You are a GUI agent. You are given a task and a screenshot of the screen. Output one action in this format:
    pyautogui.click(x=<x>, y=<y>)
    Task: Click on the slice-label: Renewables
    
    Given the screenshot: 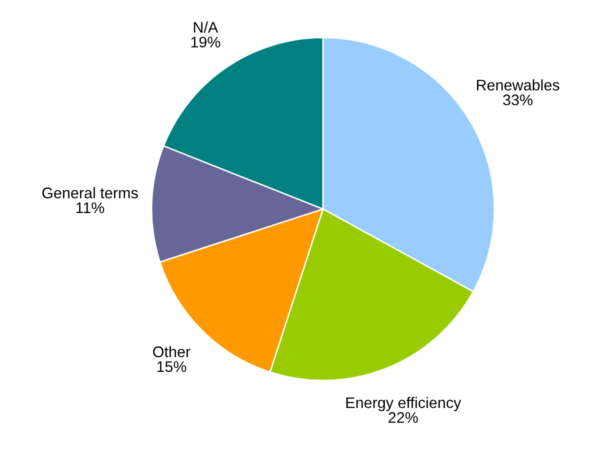 What is the action you would take?
    pyautogui.click(x=518, y=85)
    